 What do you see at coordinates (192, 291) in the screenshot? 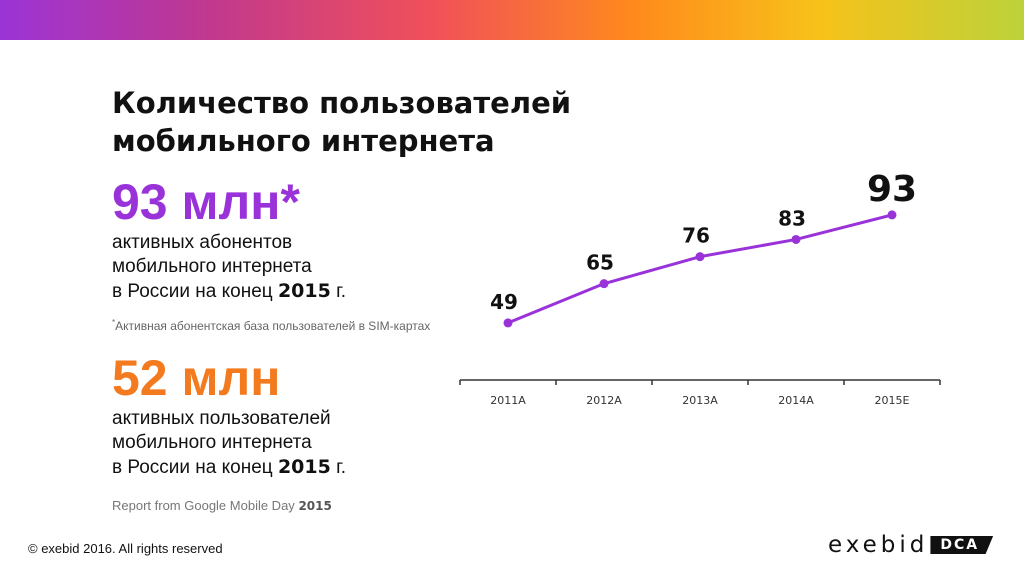
I see `stat1-line-3-prefix: в России на конец` at bounding box center [192, 291].